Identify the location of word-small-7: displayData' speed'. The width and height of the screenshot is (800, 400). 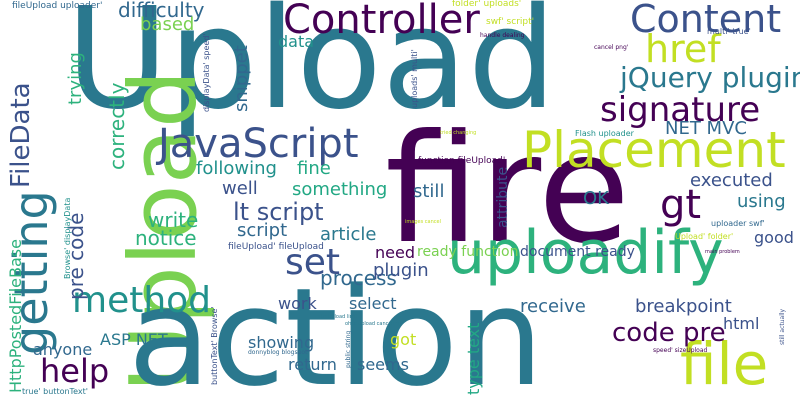
(206, 72).